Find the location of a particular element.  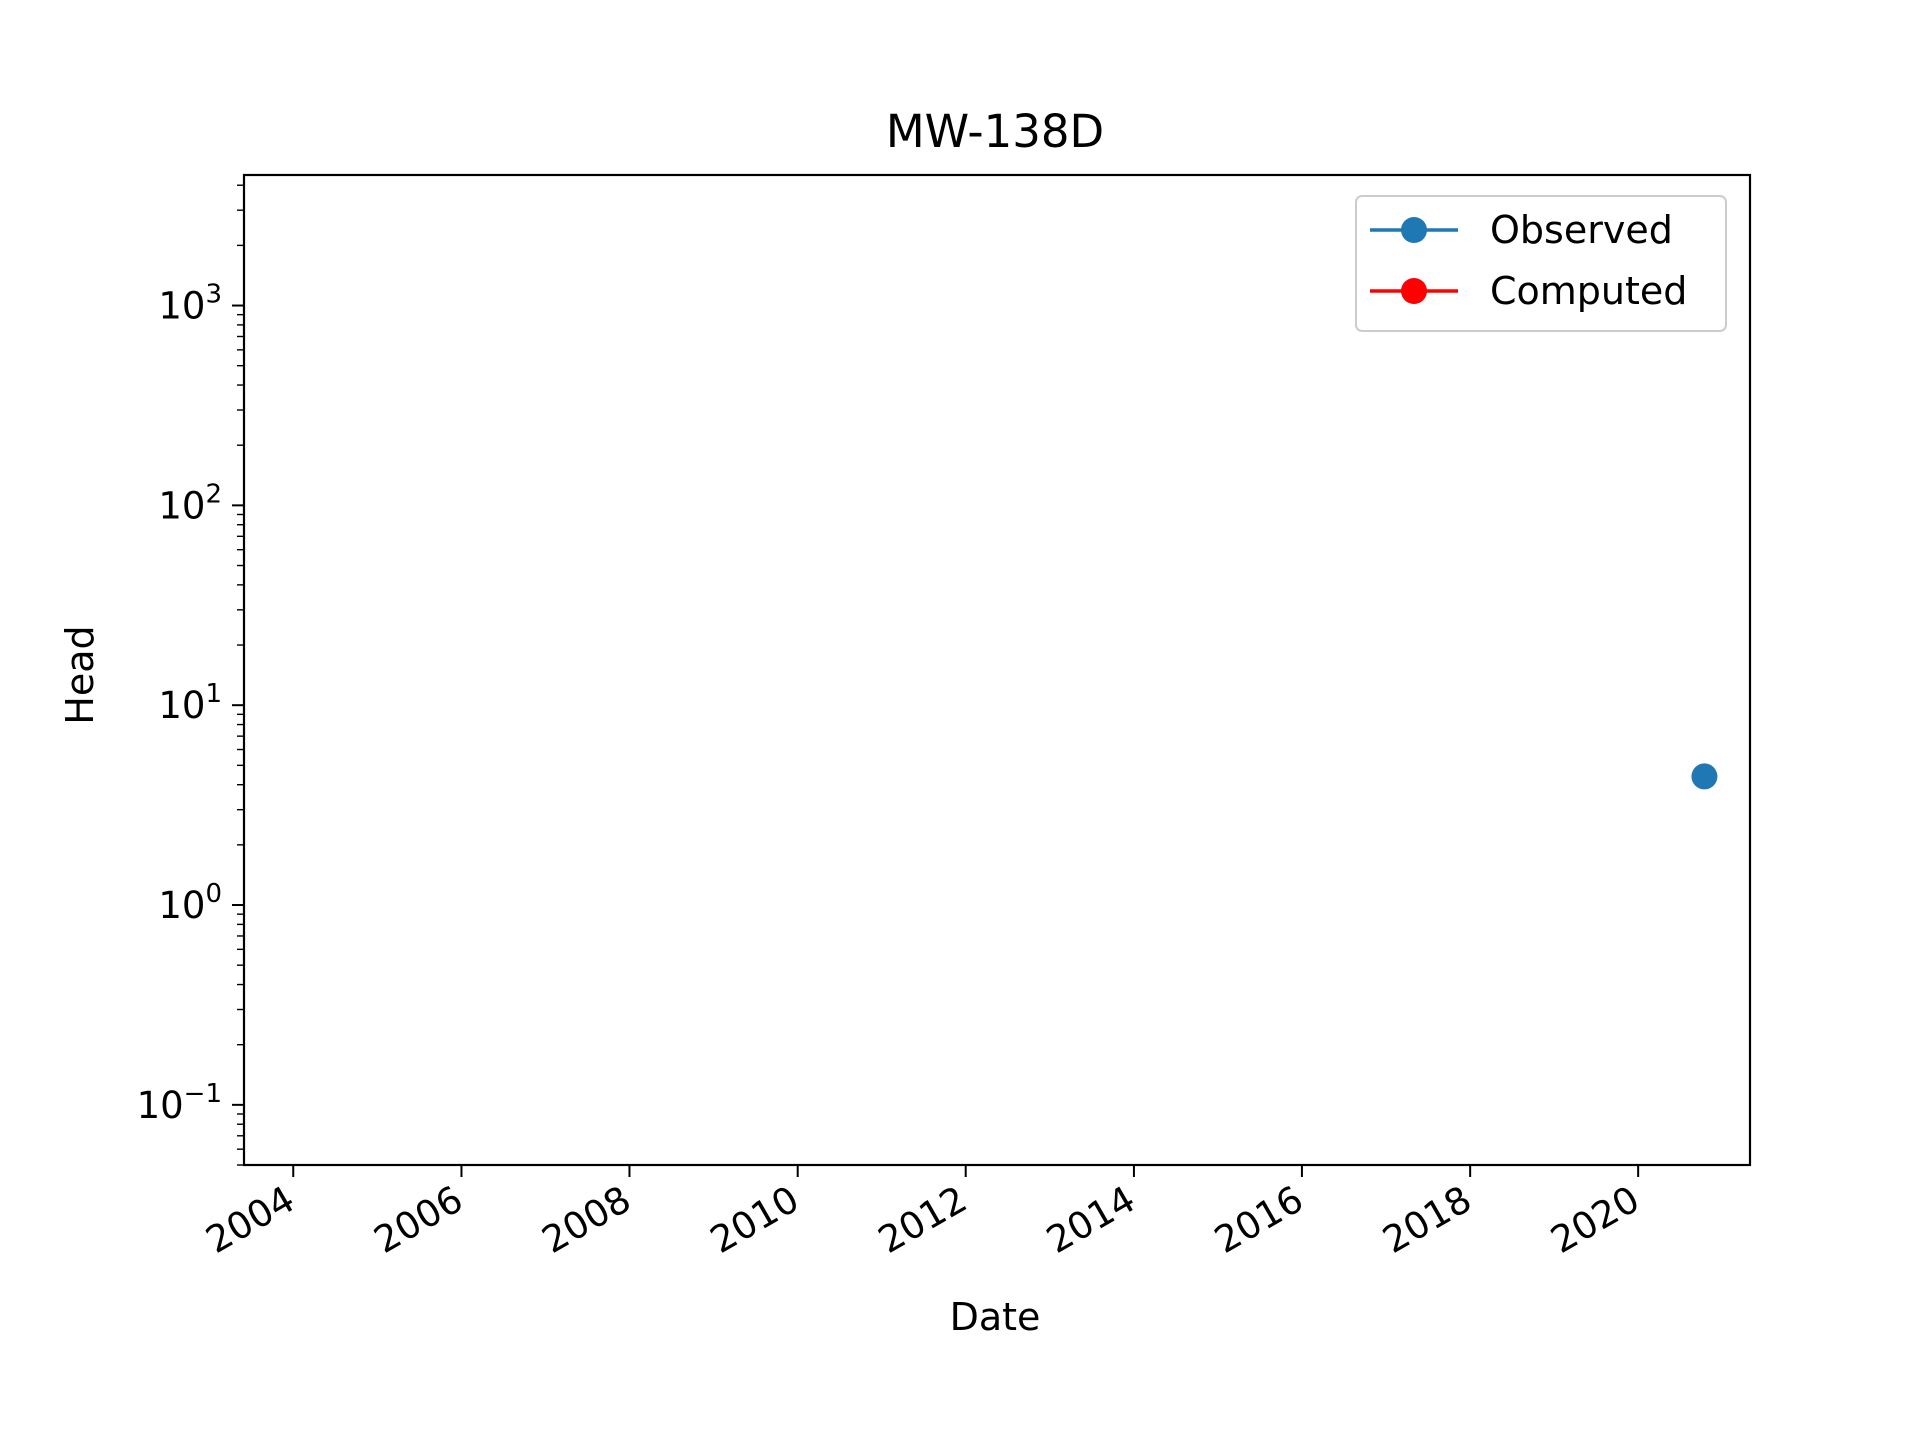

y-tick-label: 10⁰ is located at coordinates (190, 903).